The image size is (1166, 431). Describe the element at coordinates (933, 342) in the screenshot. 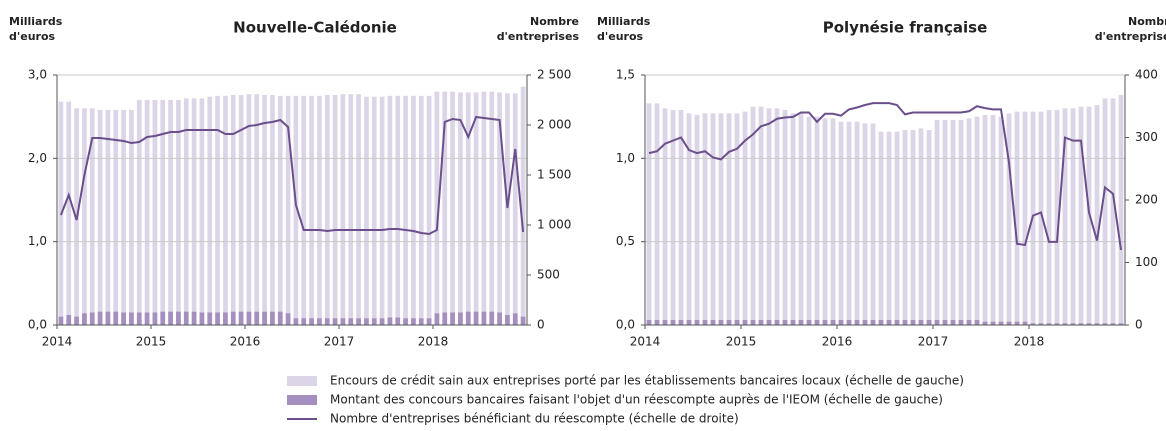

I see `x-tick-label: 2017` at that location.